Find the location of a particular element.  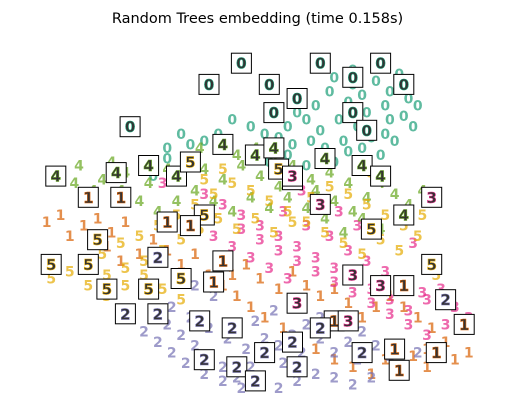

thumbnail-digit-4: 0 is located at coordinates (297, 99).